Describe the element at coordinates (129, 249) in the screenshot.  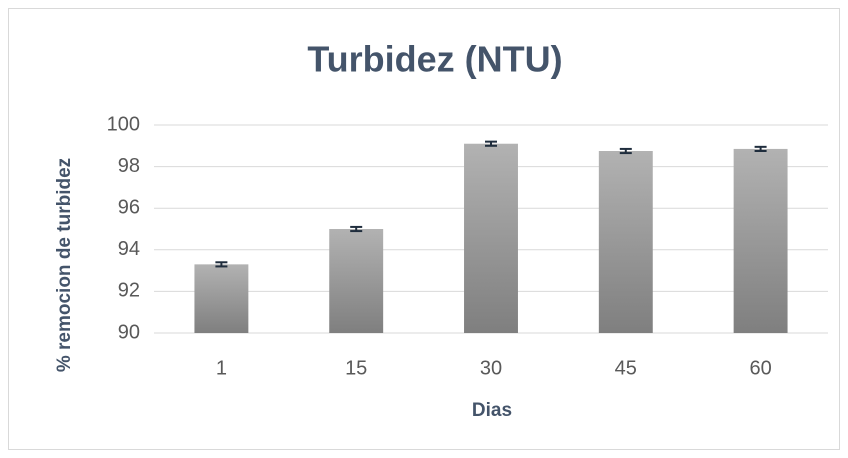
I see `y-tick-label: 94` at that location.